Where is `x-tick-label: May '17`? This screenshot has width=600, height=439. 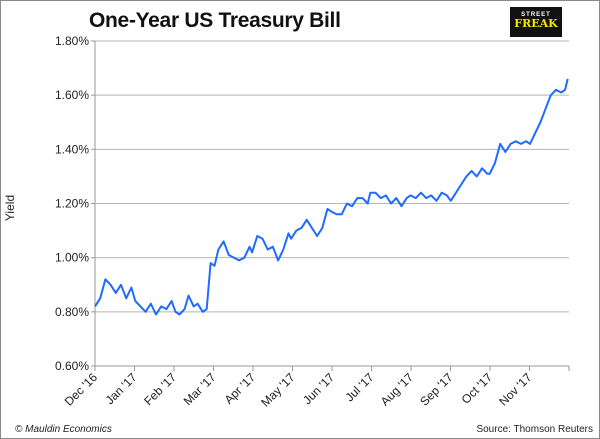 x-tick-label: May '17 is located at coordinates (278, 390).